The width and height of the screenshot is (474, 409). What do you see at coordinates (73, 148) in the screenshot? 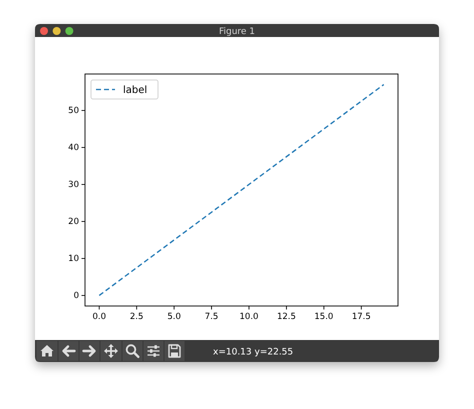
I see `y-tick-label: 40` at bounding box center [73, 148].